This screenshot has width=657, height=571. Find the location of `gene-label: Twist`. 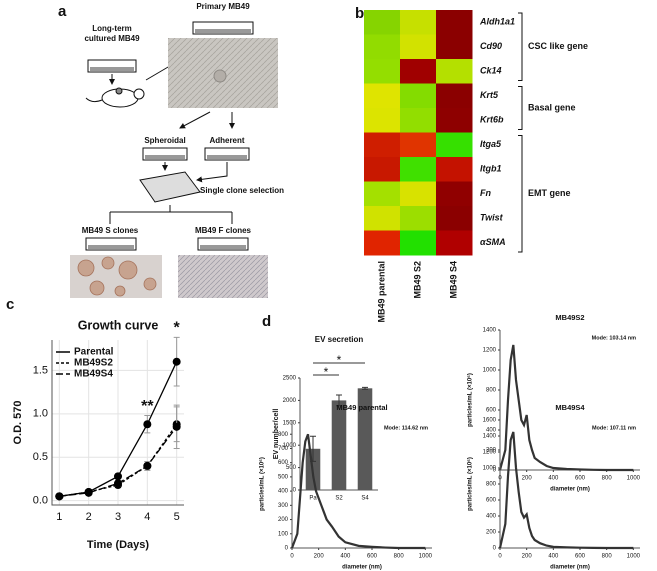

gene-label: Twist is located at coordinates (492, 218).